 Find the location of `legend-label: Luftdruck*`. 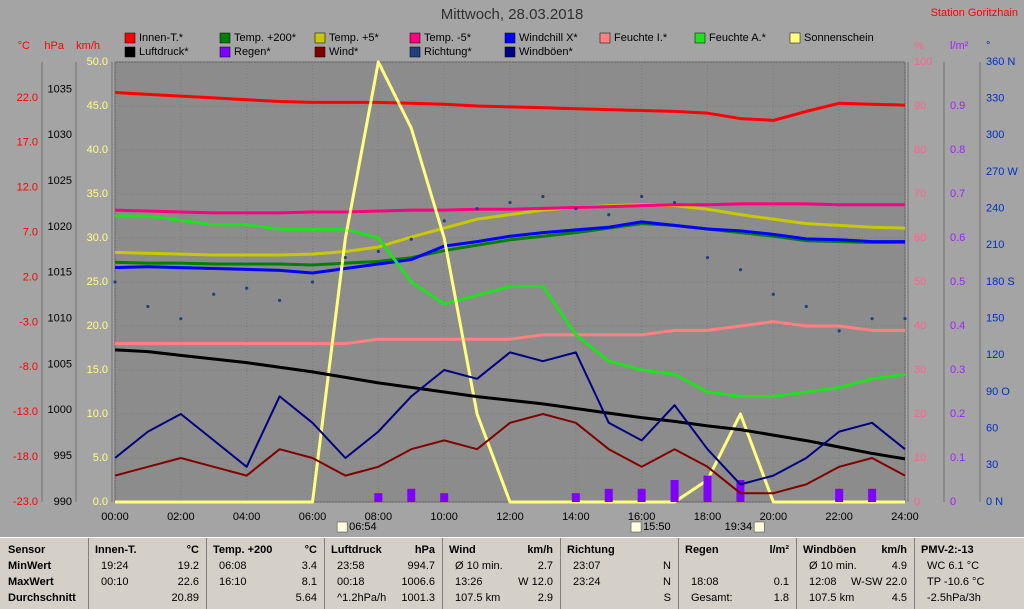

legend-label: Luftdruck* is located at coordinates (164, 52).